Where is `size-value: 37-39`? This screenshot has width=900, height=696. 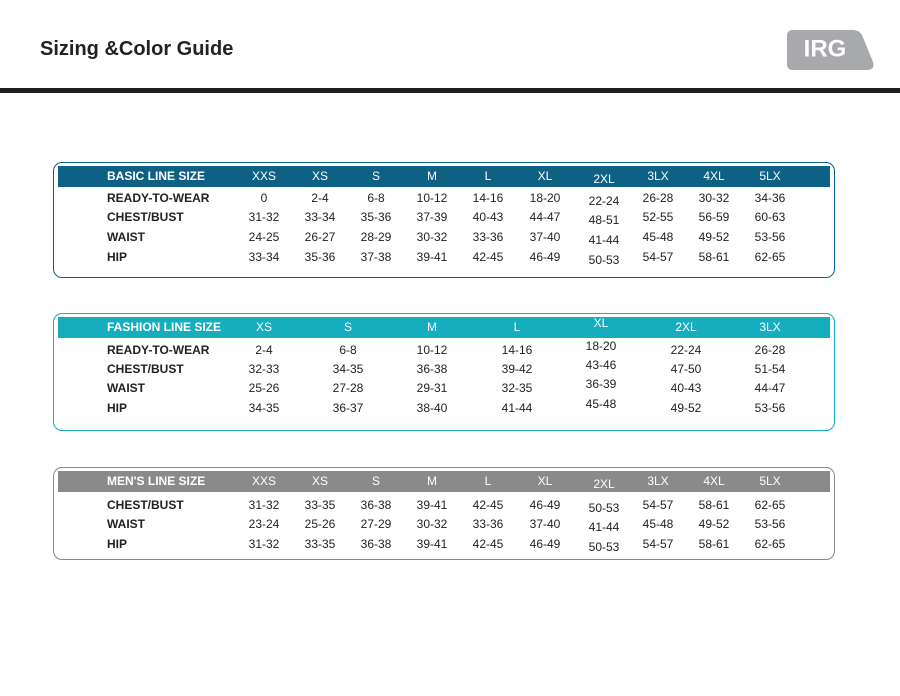
size-value: 37-39 is located at coordinates (432, 217).